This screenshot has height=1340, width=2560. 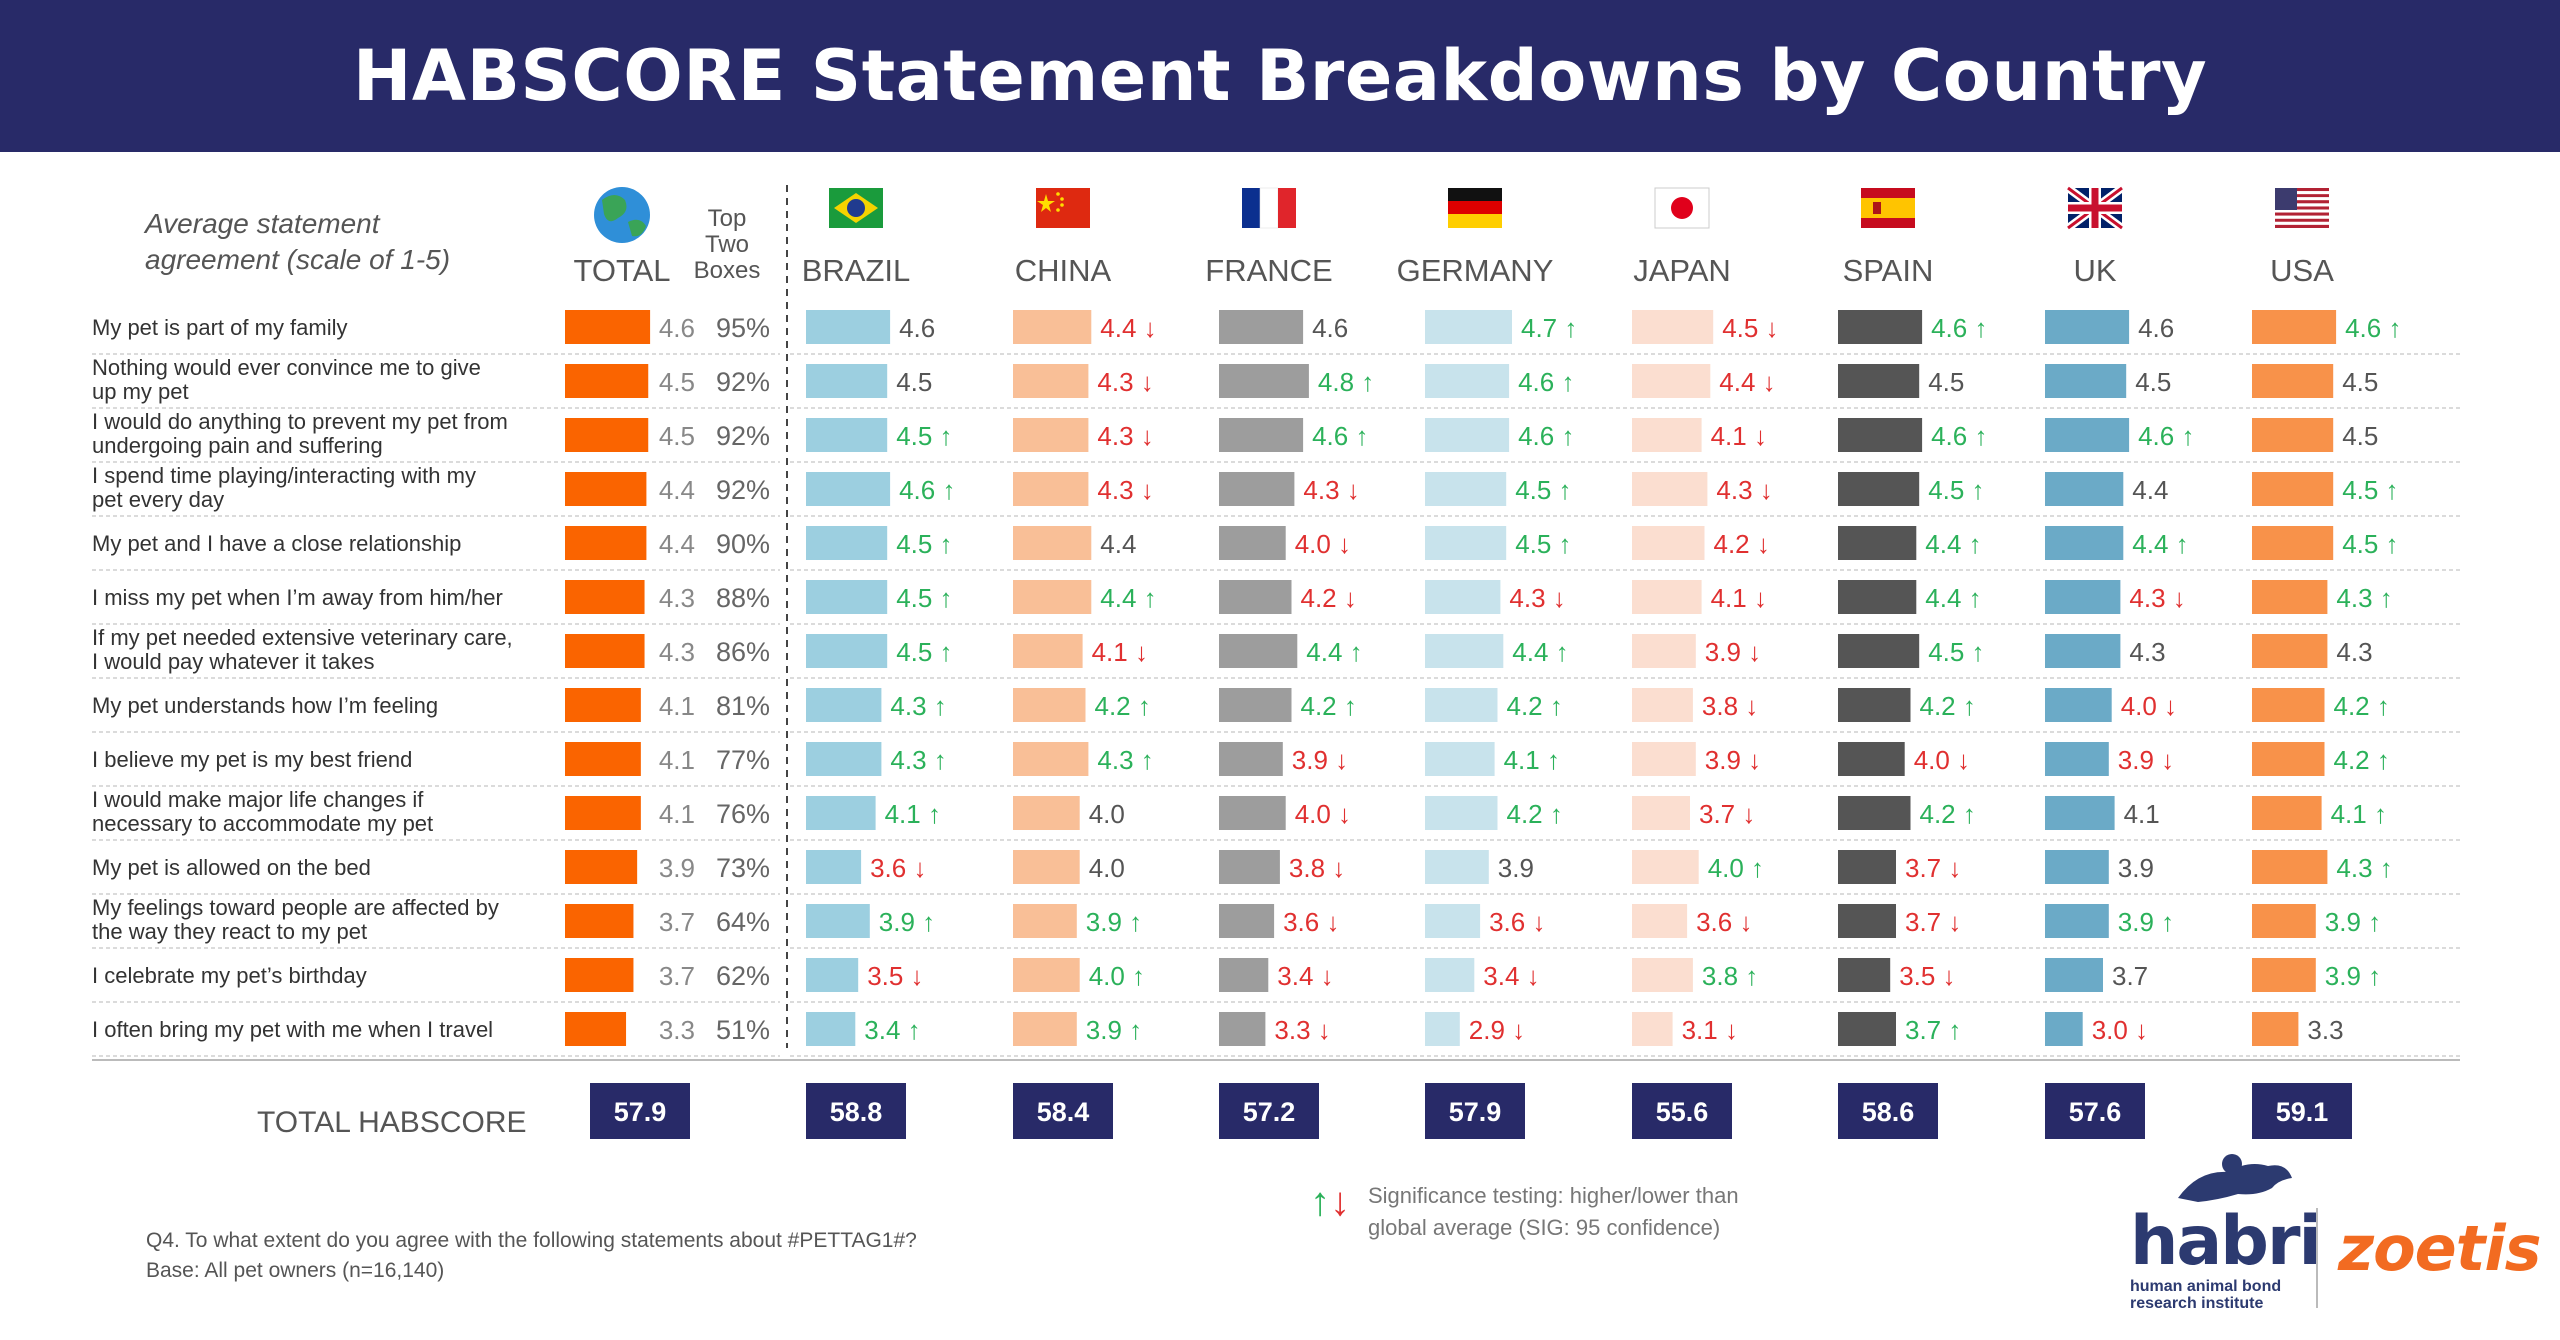 I want to click on total-value: 4.3, so click(x=677, y=652).